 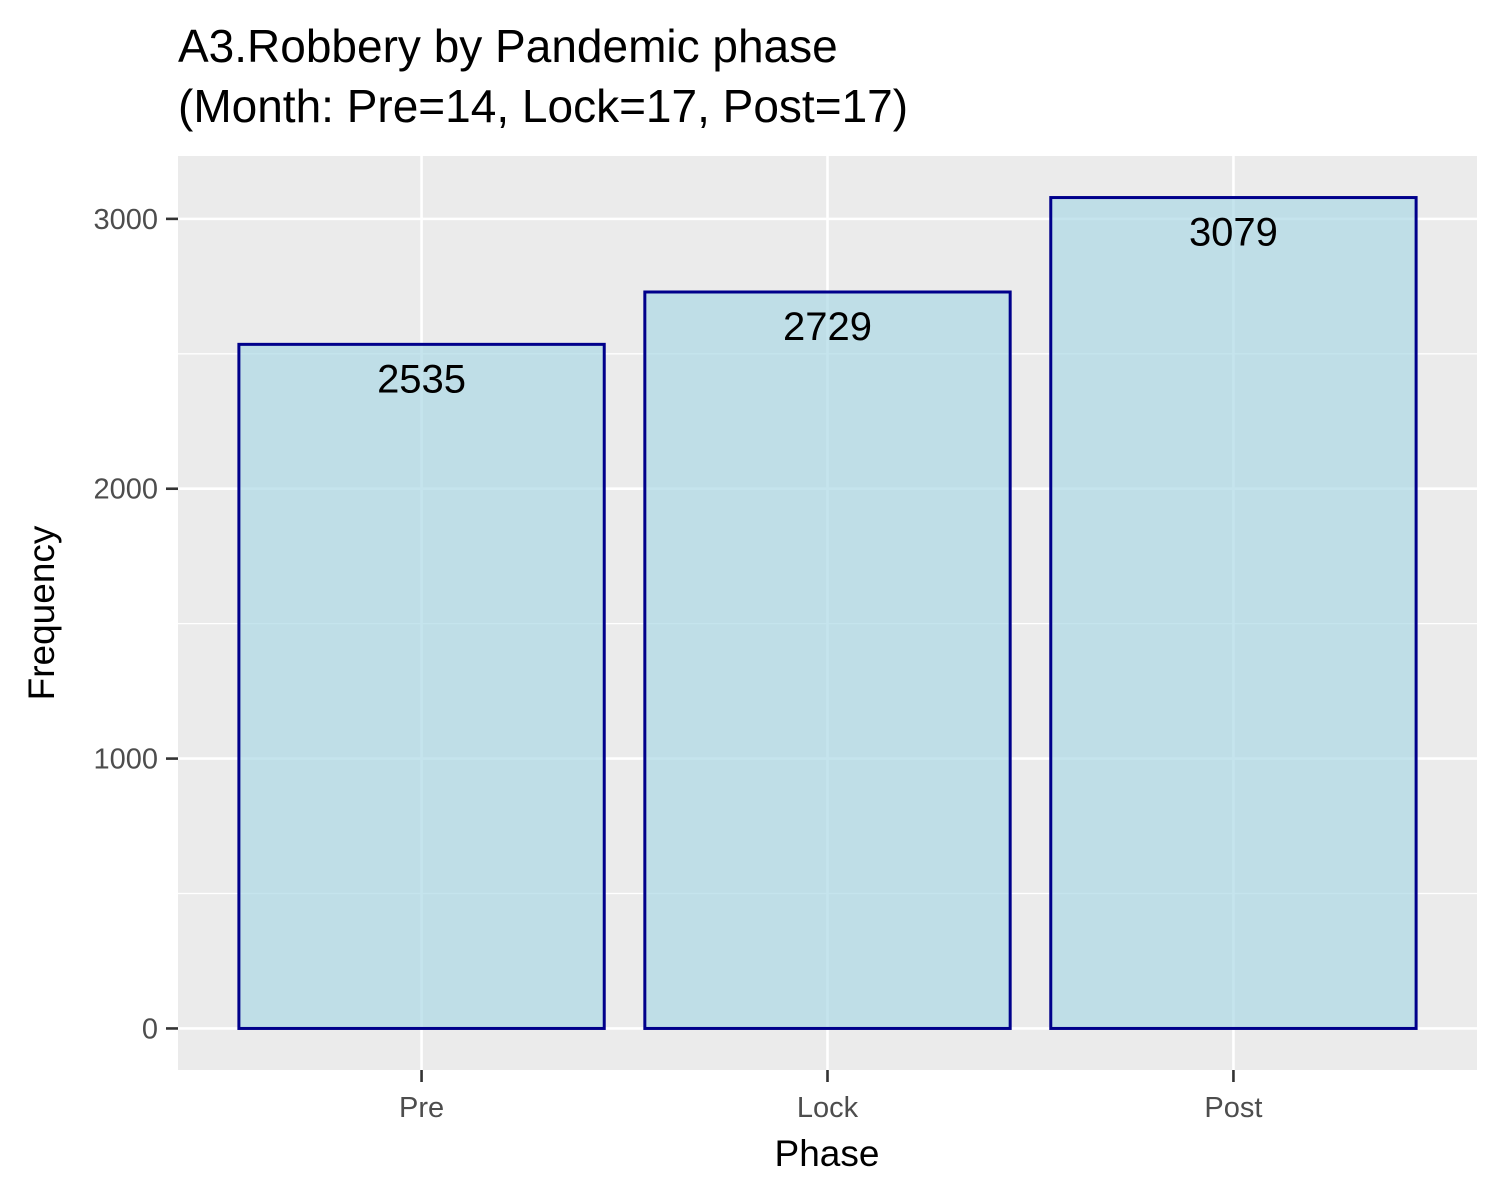 I want to click on y-tick-label: 2000, so click(x=125, y=490).